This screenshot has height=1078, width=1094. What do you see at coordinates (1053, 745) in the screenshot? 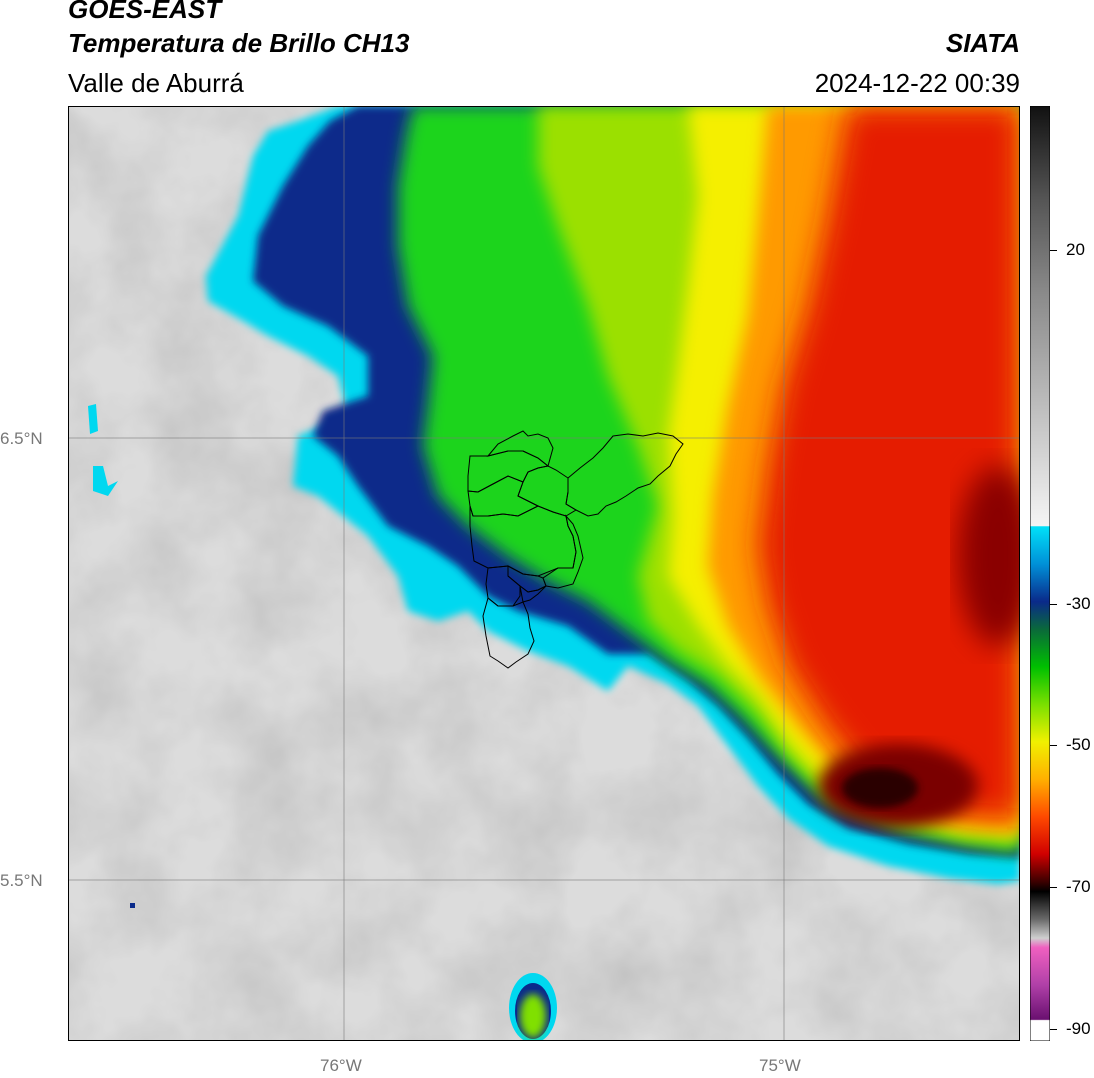
I see `colorbar-tick-minus50` at bounding box center [1053, 745].